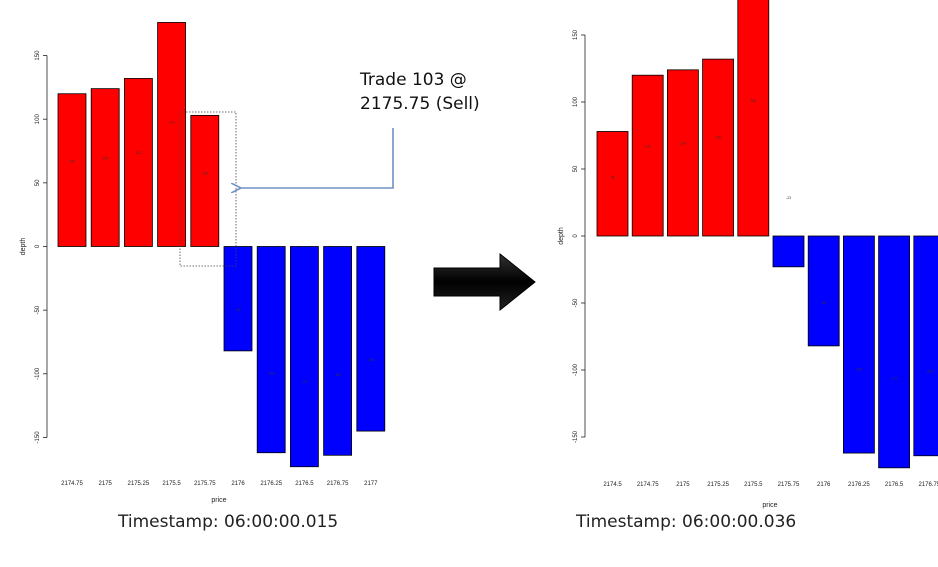  What do you see at coordinates (753, 101) in the screenshot?
I see `bar-value-label: 182` at bounding box center [753, 101].